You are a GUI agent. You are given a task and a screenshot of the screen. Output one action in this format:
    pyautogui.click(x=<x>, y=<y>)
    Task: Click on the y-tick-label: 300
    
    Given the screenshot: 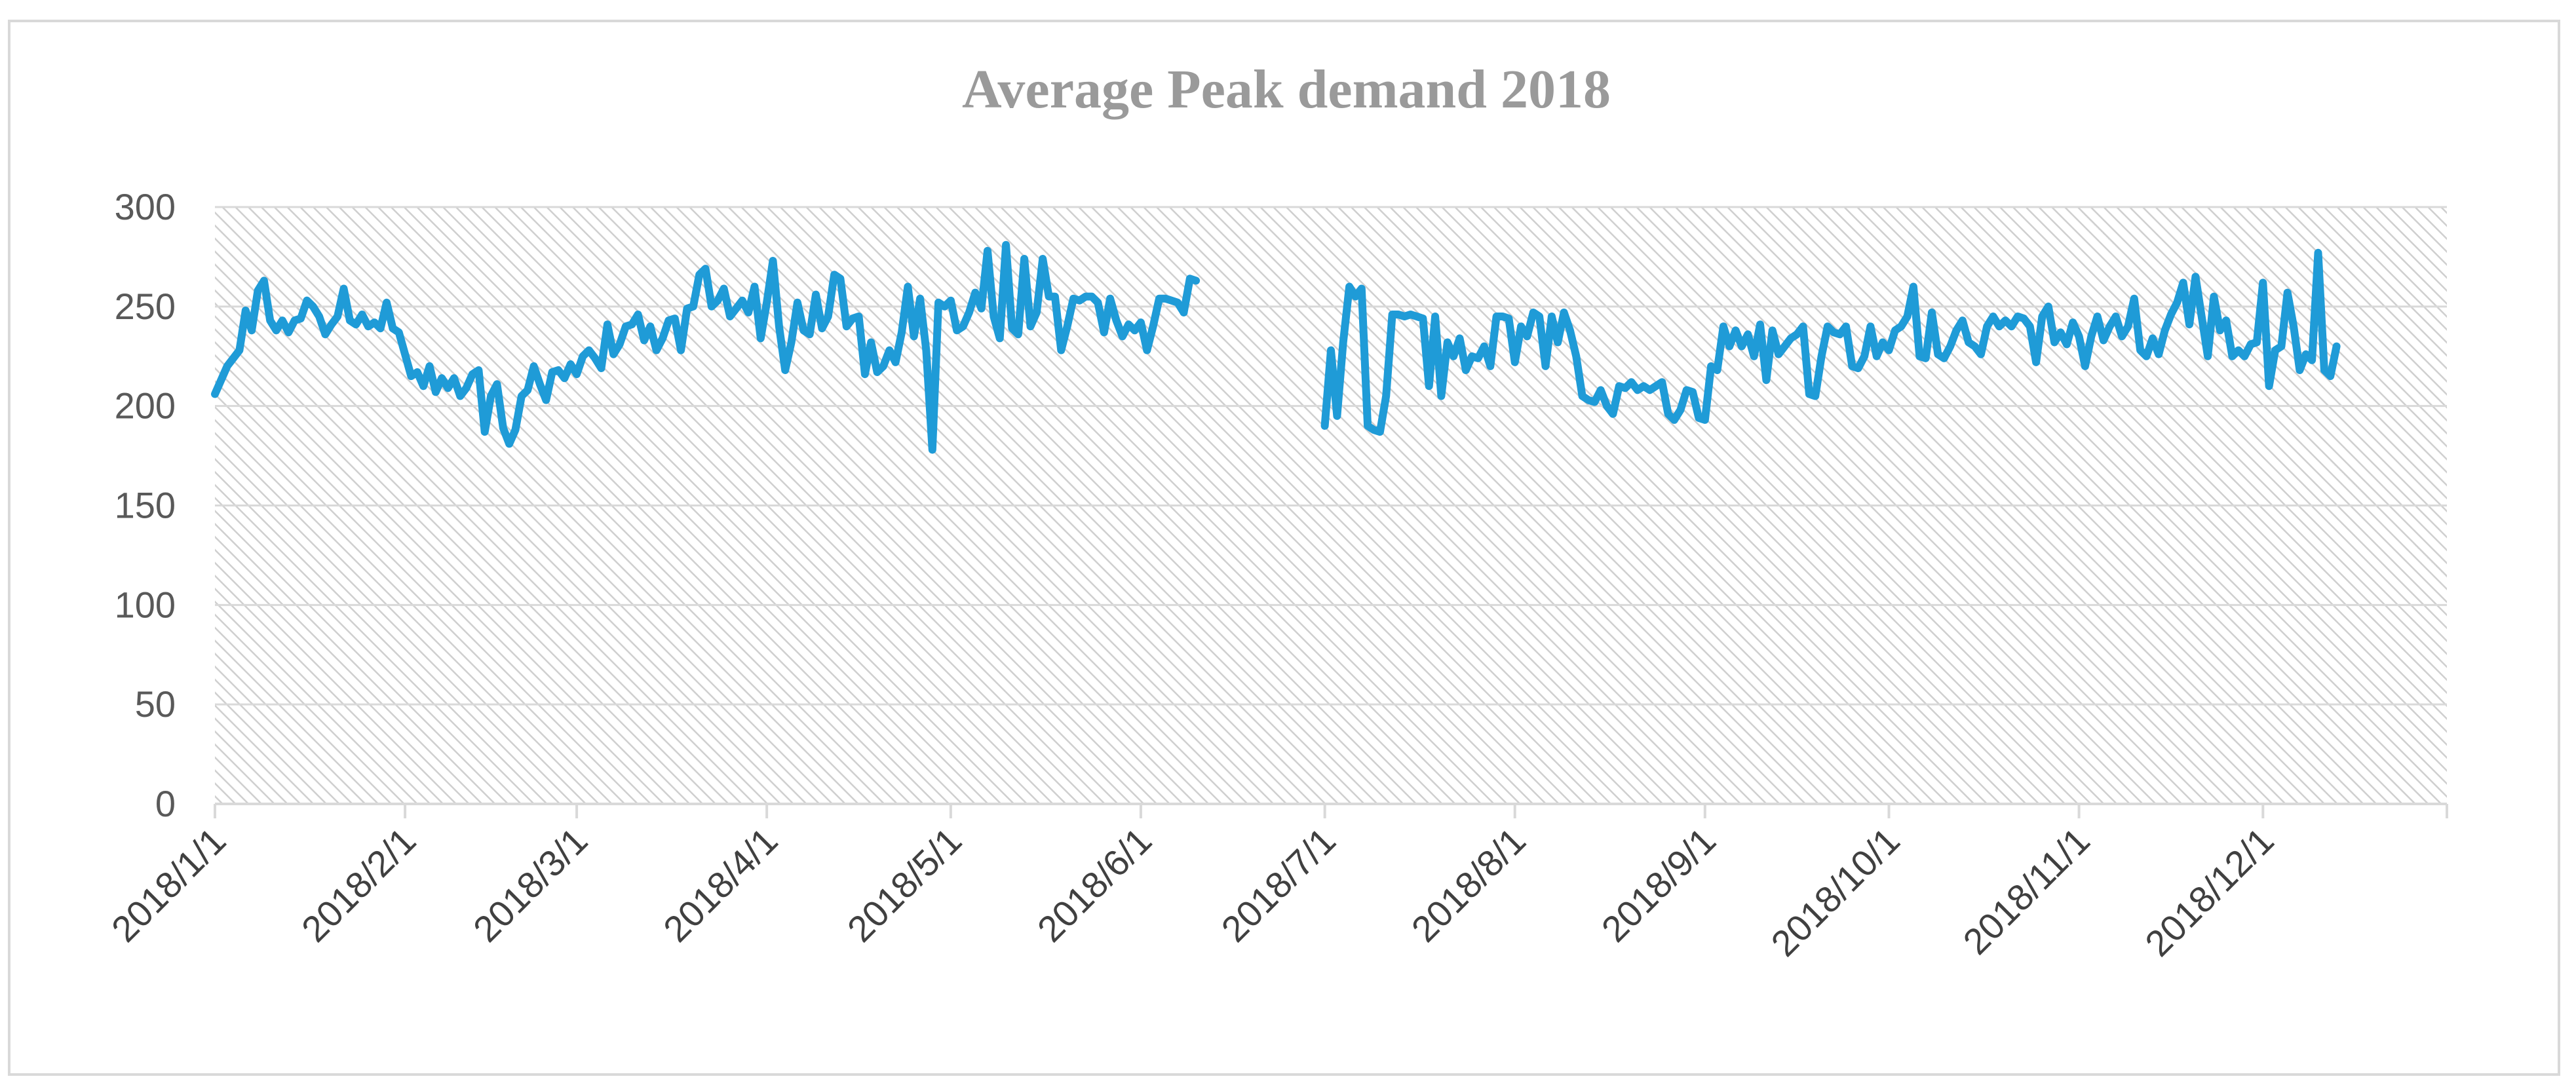 What is the action you would take?
    pyautogui.click(x=145, y=207)
    